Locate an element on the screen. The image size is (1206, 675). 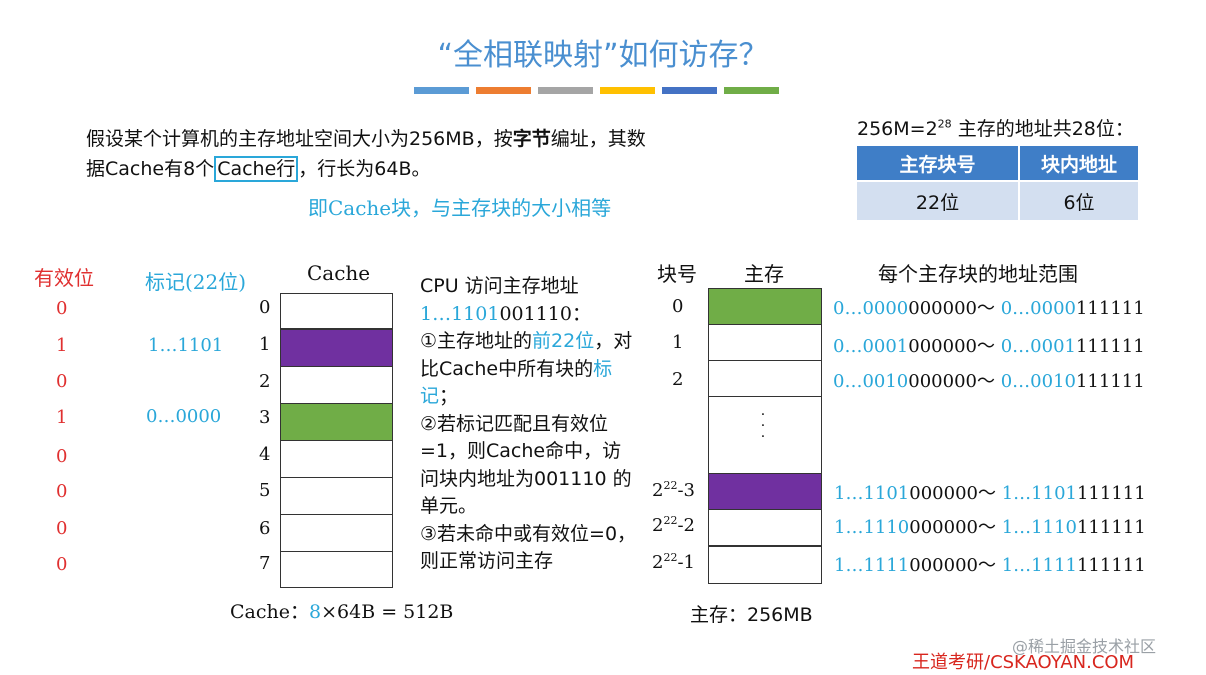
memory-size-caption: 主存：256MB is located at coordinates (751, 615).